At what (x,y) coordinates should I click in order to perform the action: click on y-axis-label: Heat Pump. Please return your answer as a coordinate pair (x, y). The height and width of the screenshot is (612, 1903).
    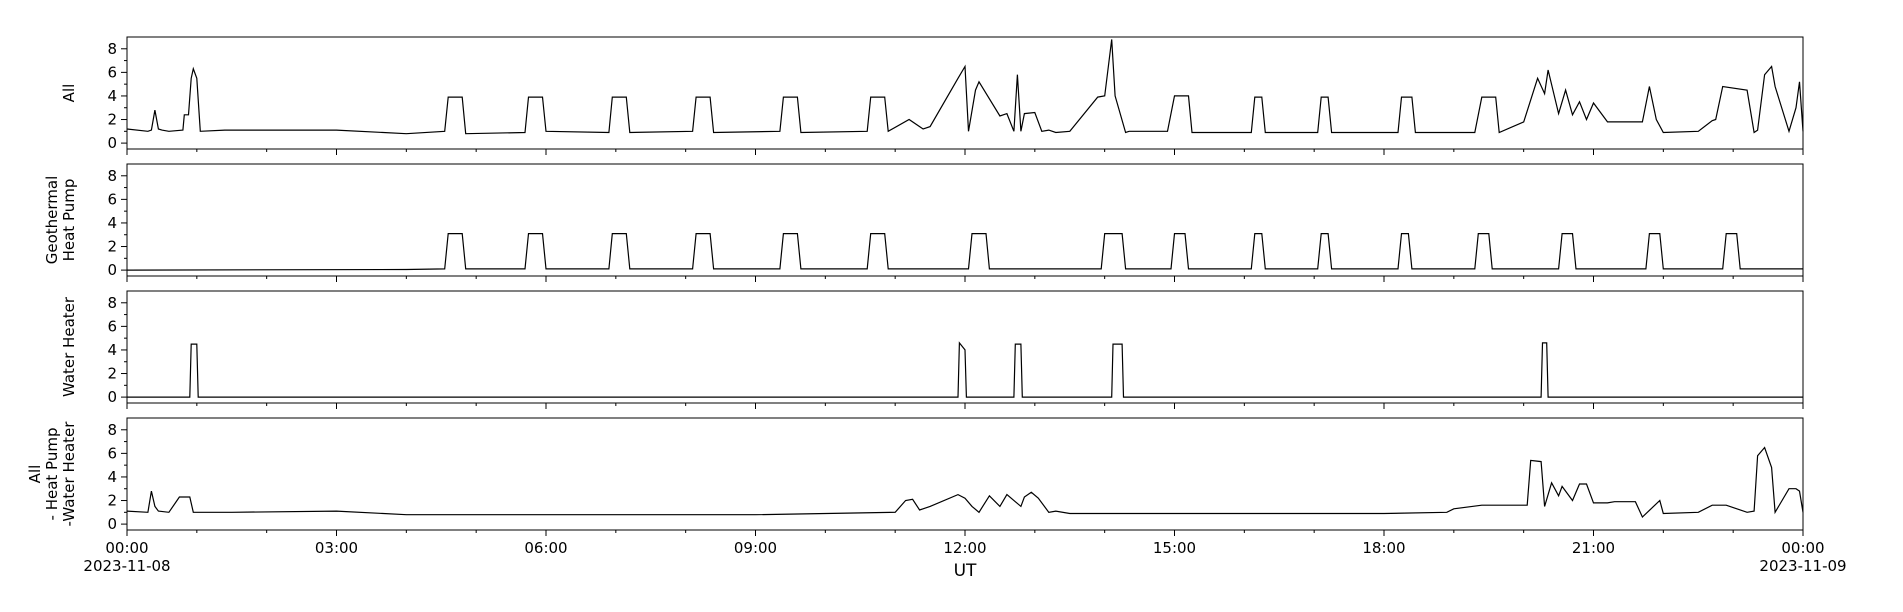
    Looking at the image, I should click on (69, 220).